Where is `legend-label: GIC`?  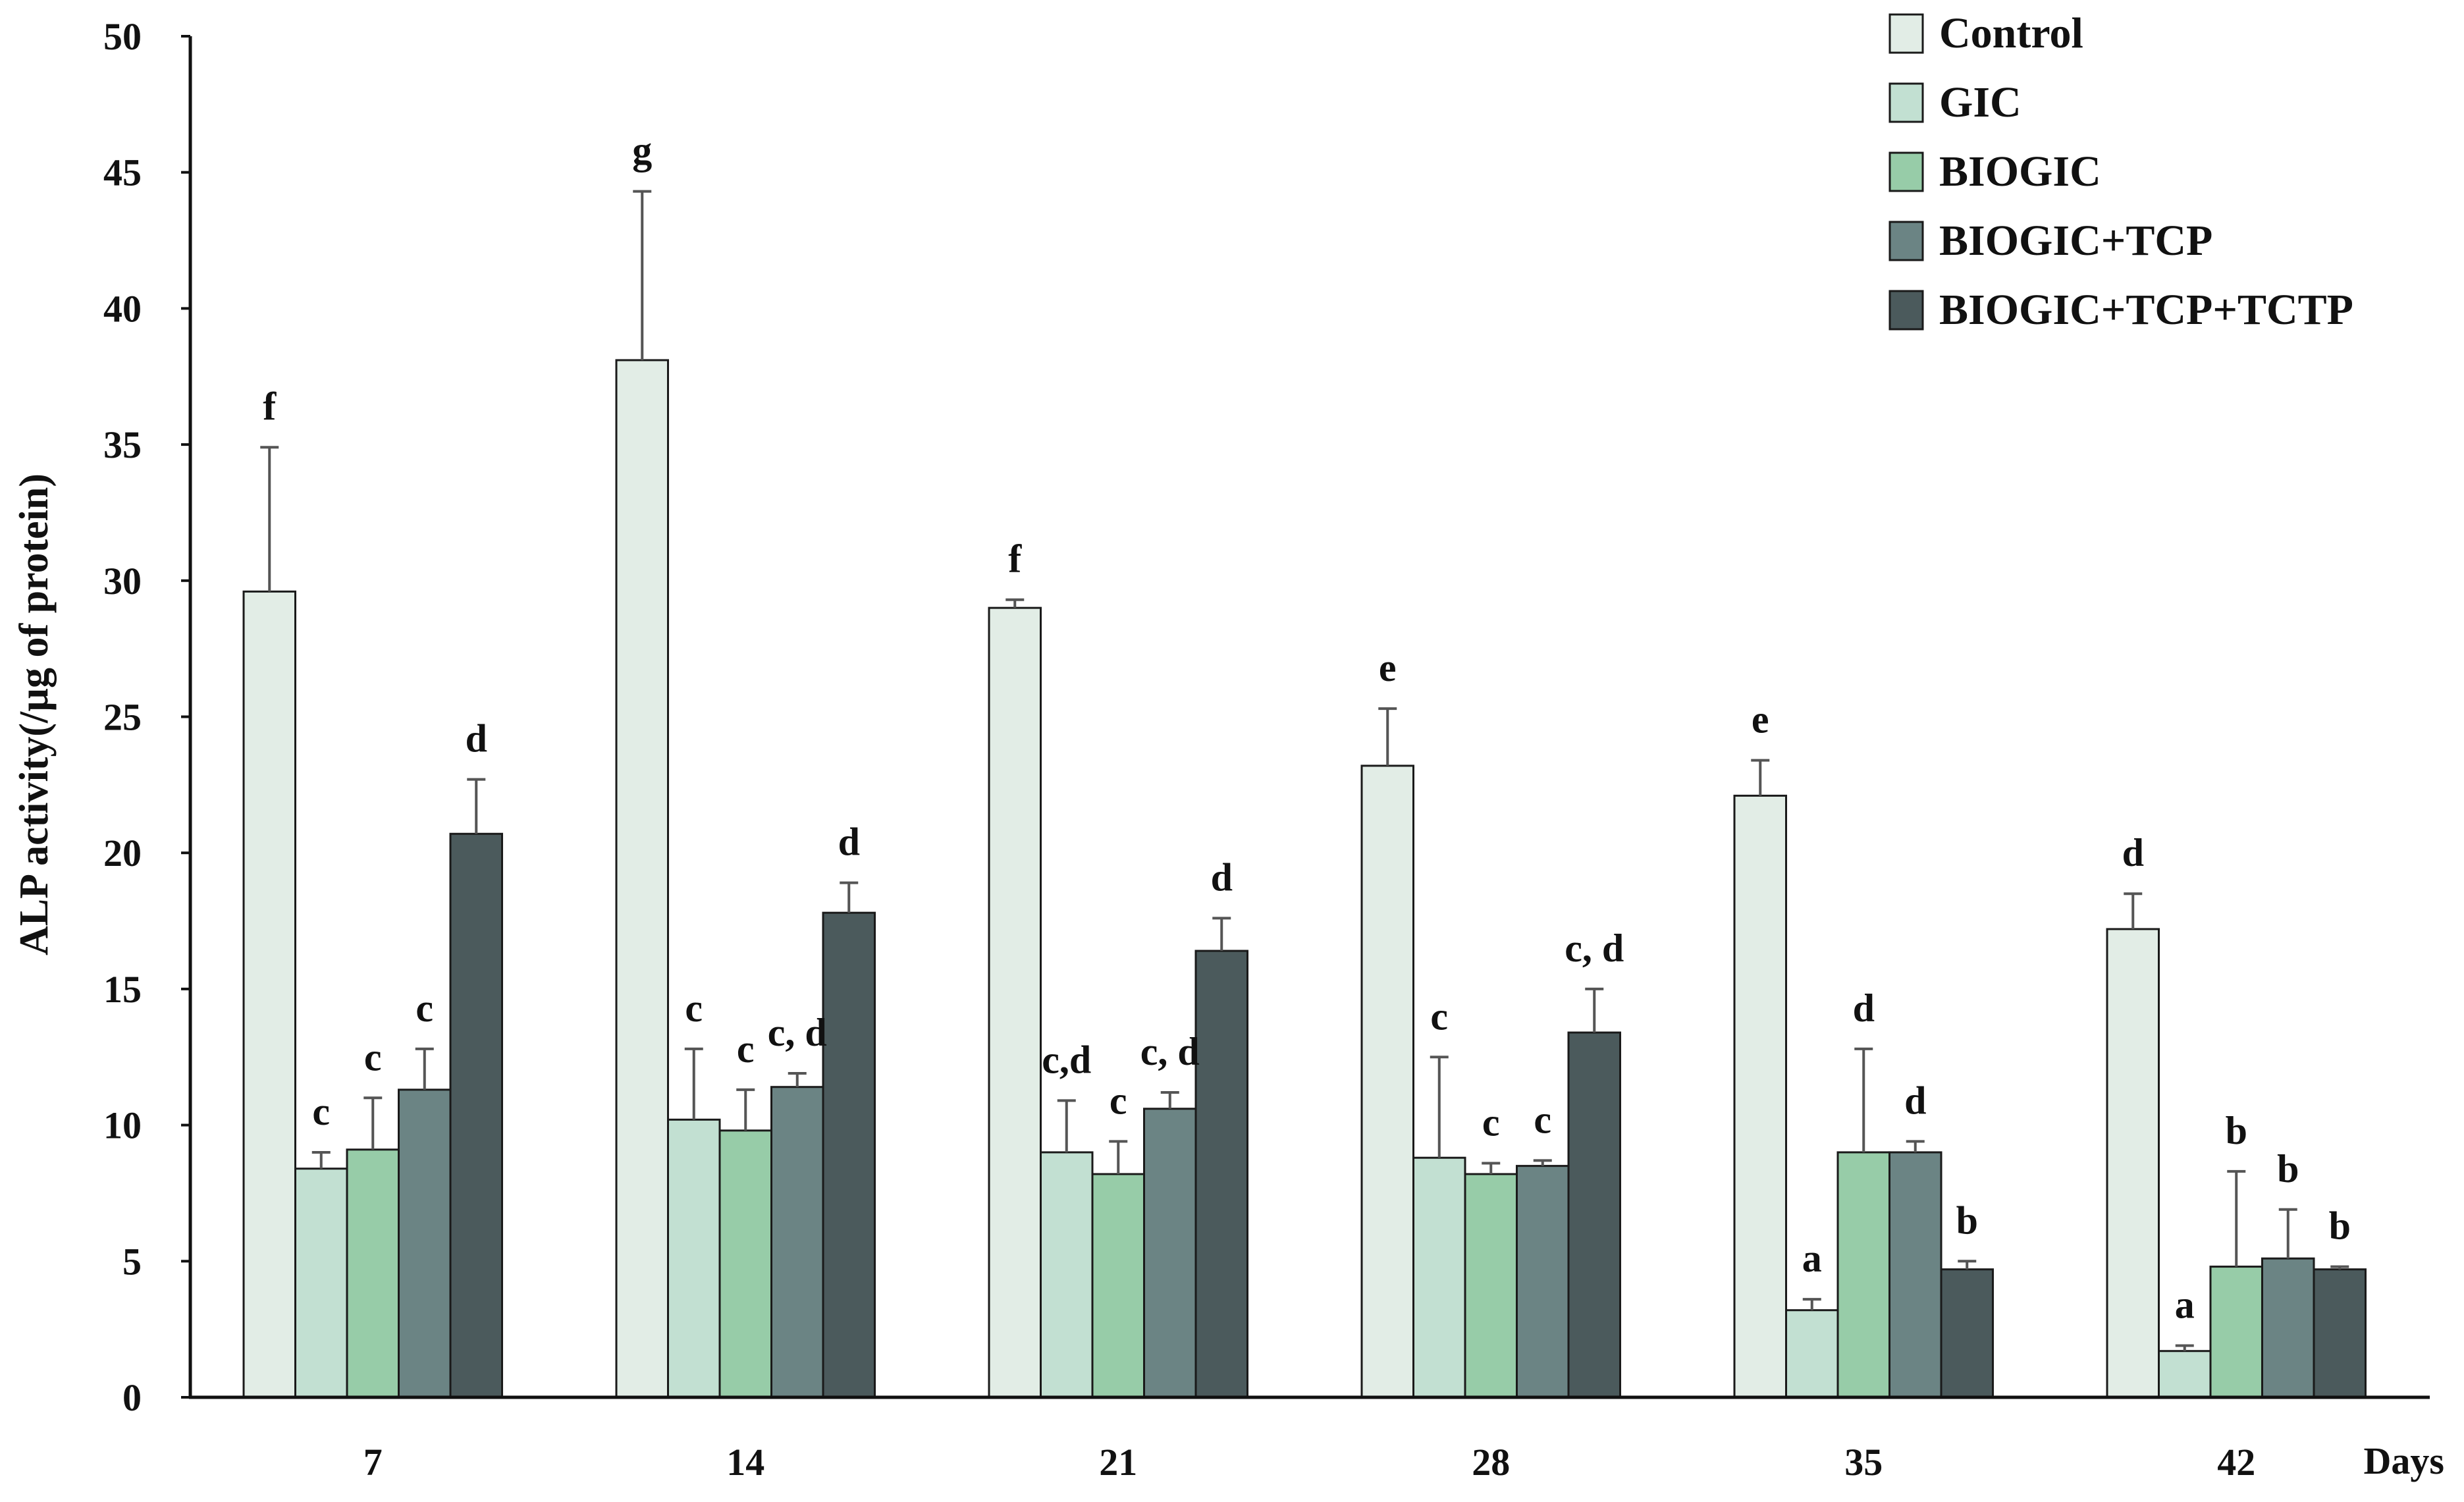
legend-label: GIC is located at coordinates (1980, 102).